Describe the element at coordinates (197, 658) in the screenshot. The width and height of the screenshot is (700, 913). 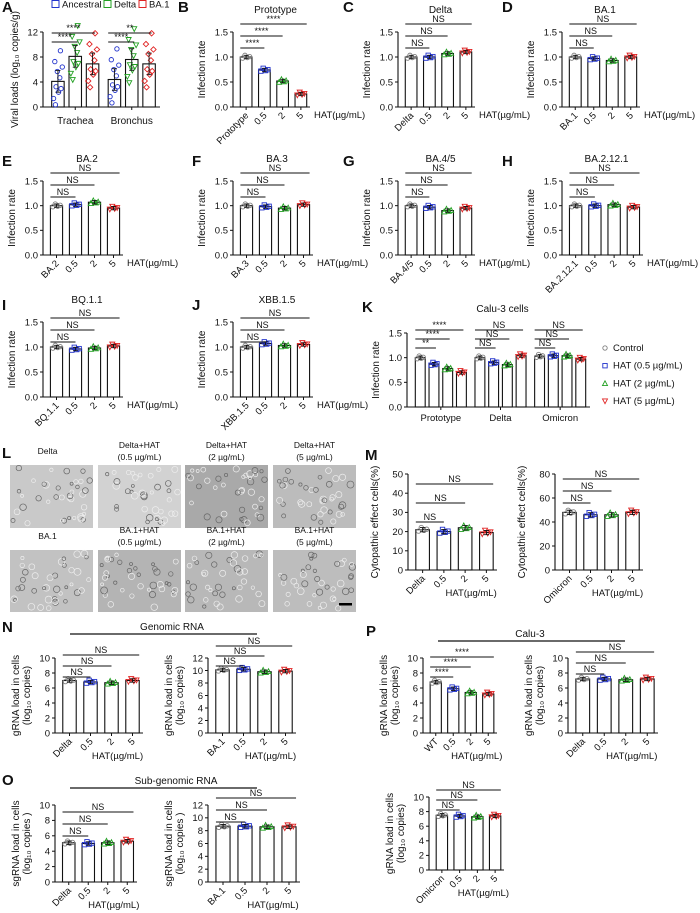
I see `y-tick-label: 12` at that location.